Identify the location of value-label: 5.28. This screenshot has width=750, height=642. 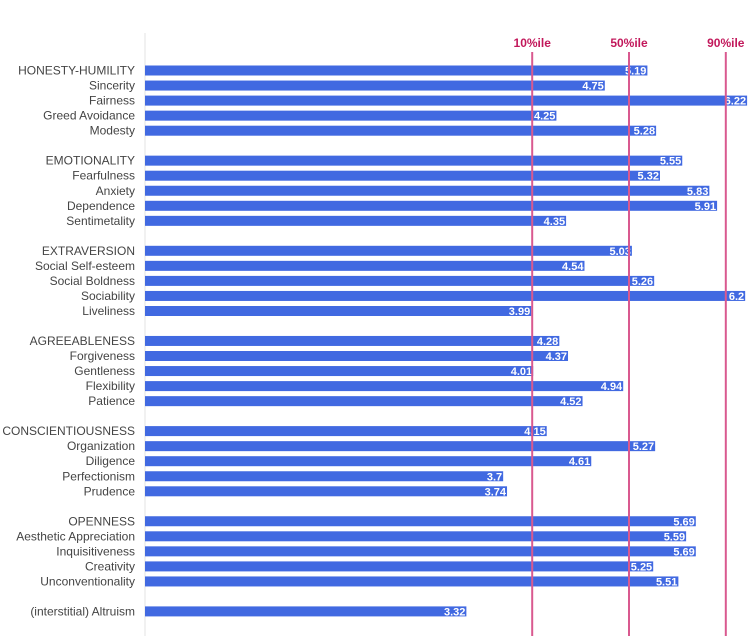
(644, 132).